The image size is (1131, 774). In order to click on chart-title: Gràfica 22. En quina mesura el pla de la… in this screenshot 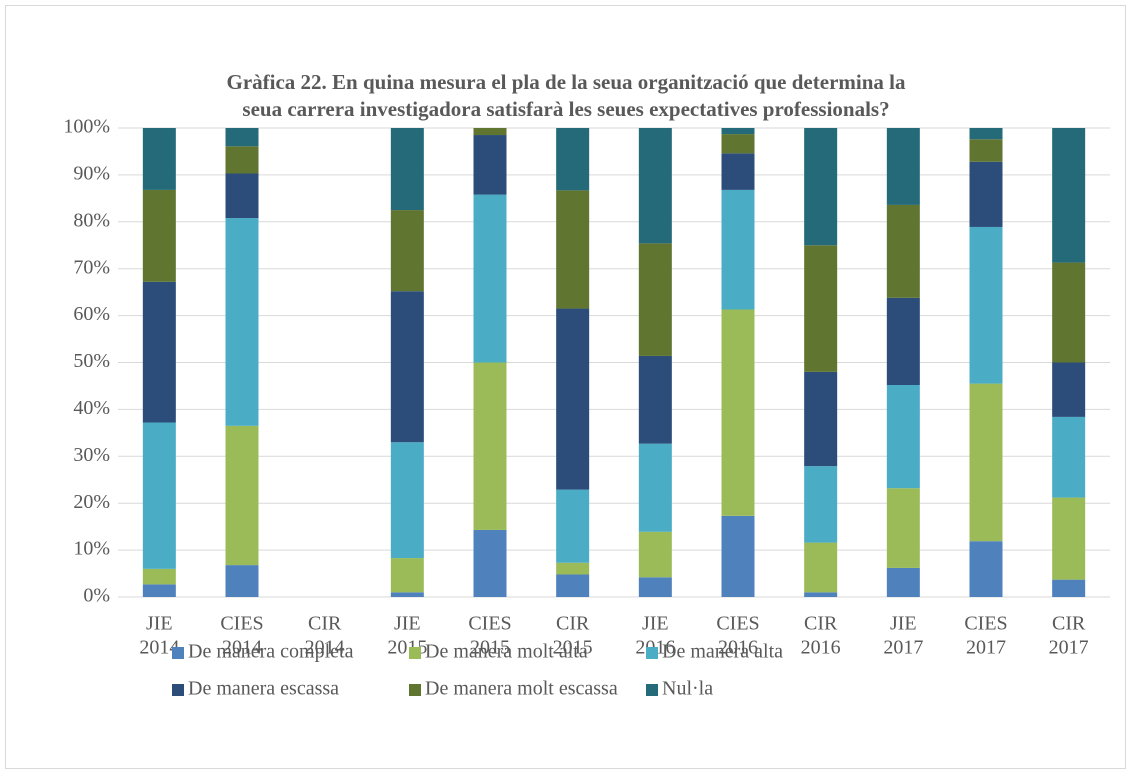, I will do `click(566, 82)`.